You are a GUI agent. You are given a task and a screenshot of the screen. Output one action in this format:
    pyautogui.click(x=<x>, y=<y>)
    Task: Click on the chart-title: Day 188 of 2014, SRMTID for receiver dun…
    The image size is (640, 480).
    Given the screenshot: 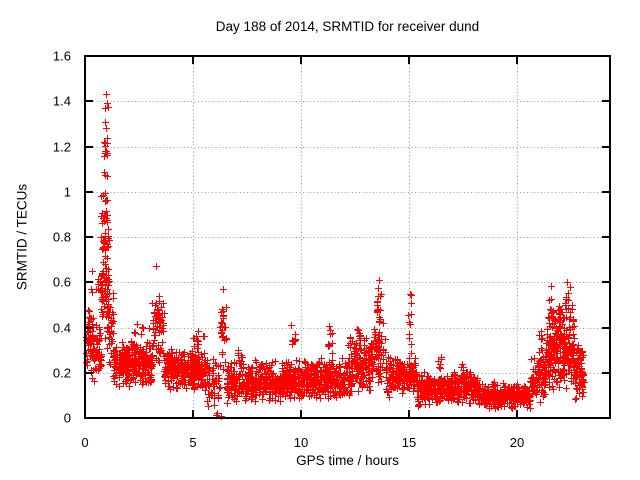 What is the action you would take?
    pyautogui.click(x=347, y=26)
    